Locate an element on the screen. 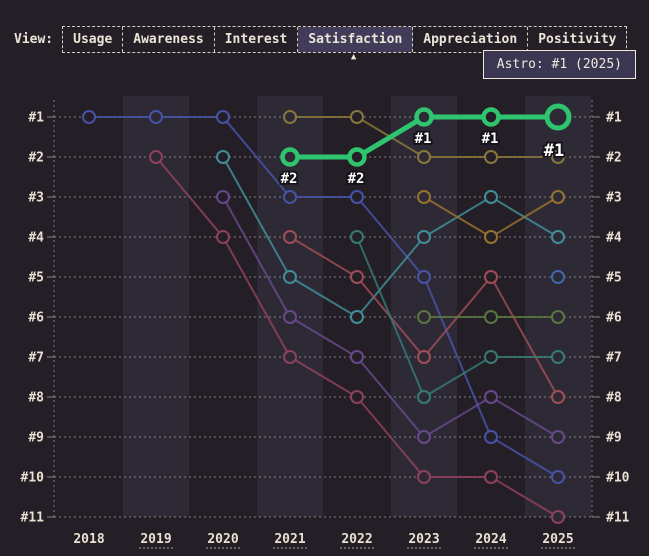 This screenshot has width=649, height=556. rank-label-left-1: #1 is located at coordinates (36, 118).